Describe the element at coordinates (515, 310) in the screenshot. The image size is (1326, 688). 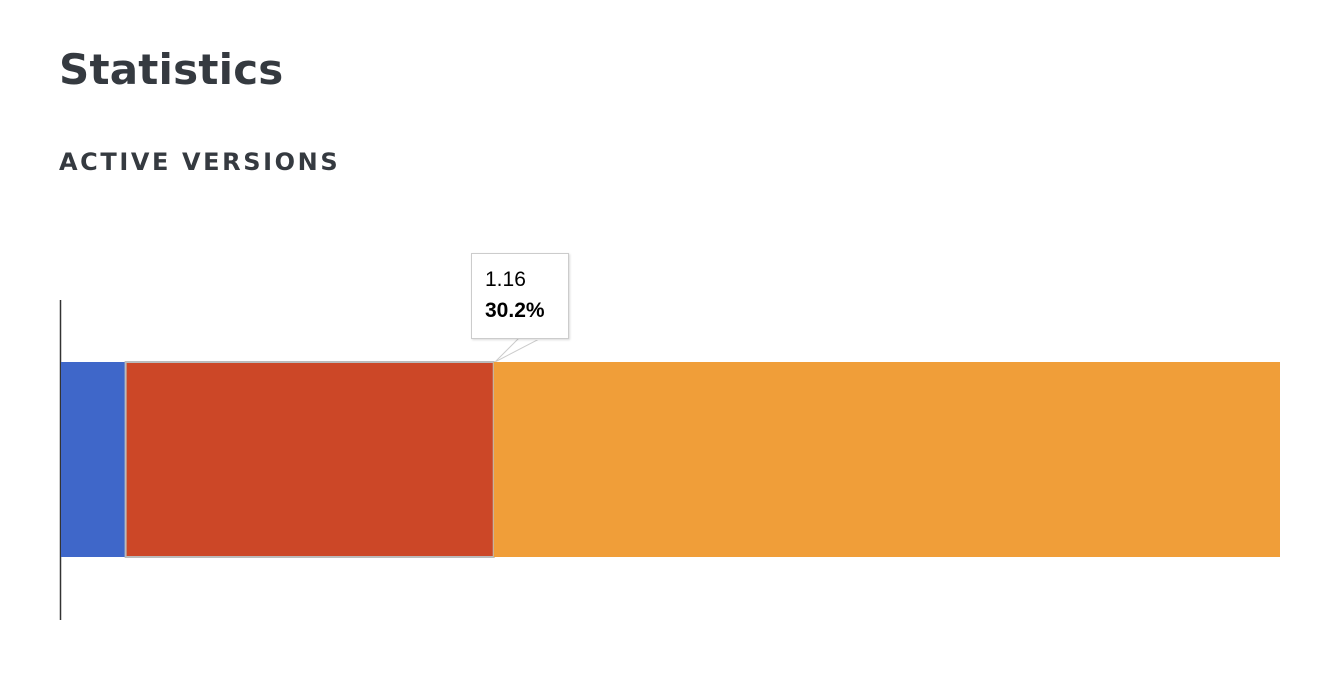
I see `tooltip-value: 30.2%` at that location.